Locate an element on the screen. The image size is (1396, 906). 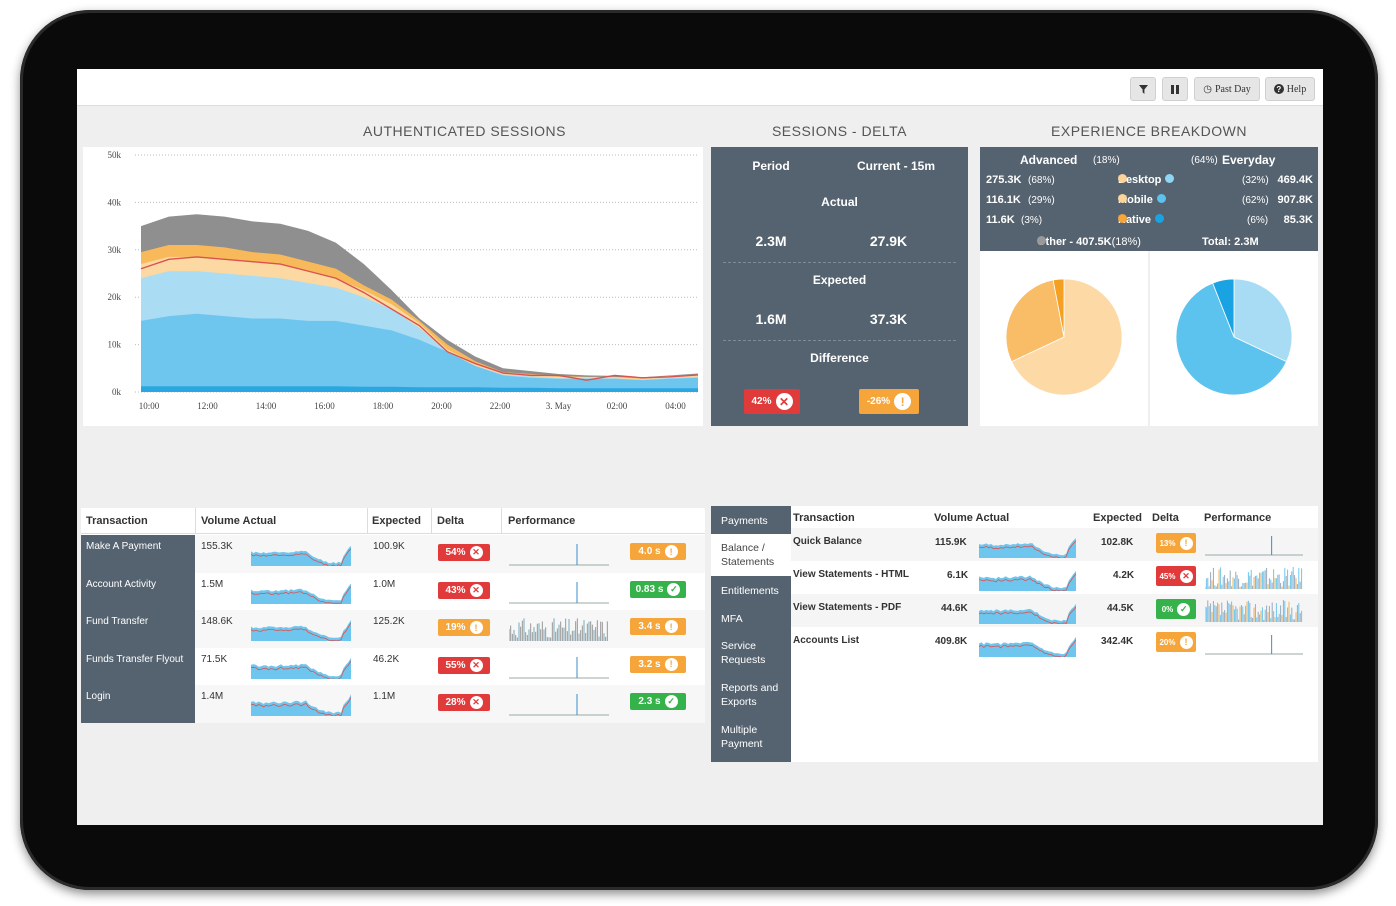
past-day-button: ◷ Past Day is located at coordinates (1227, 89).